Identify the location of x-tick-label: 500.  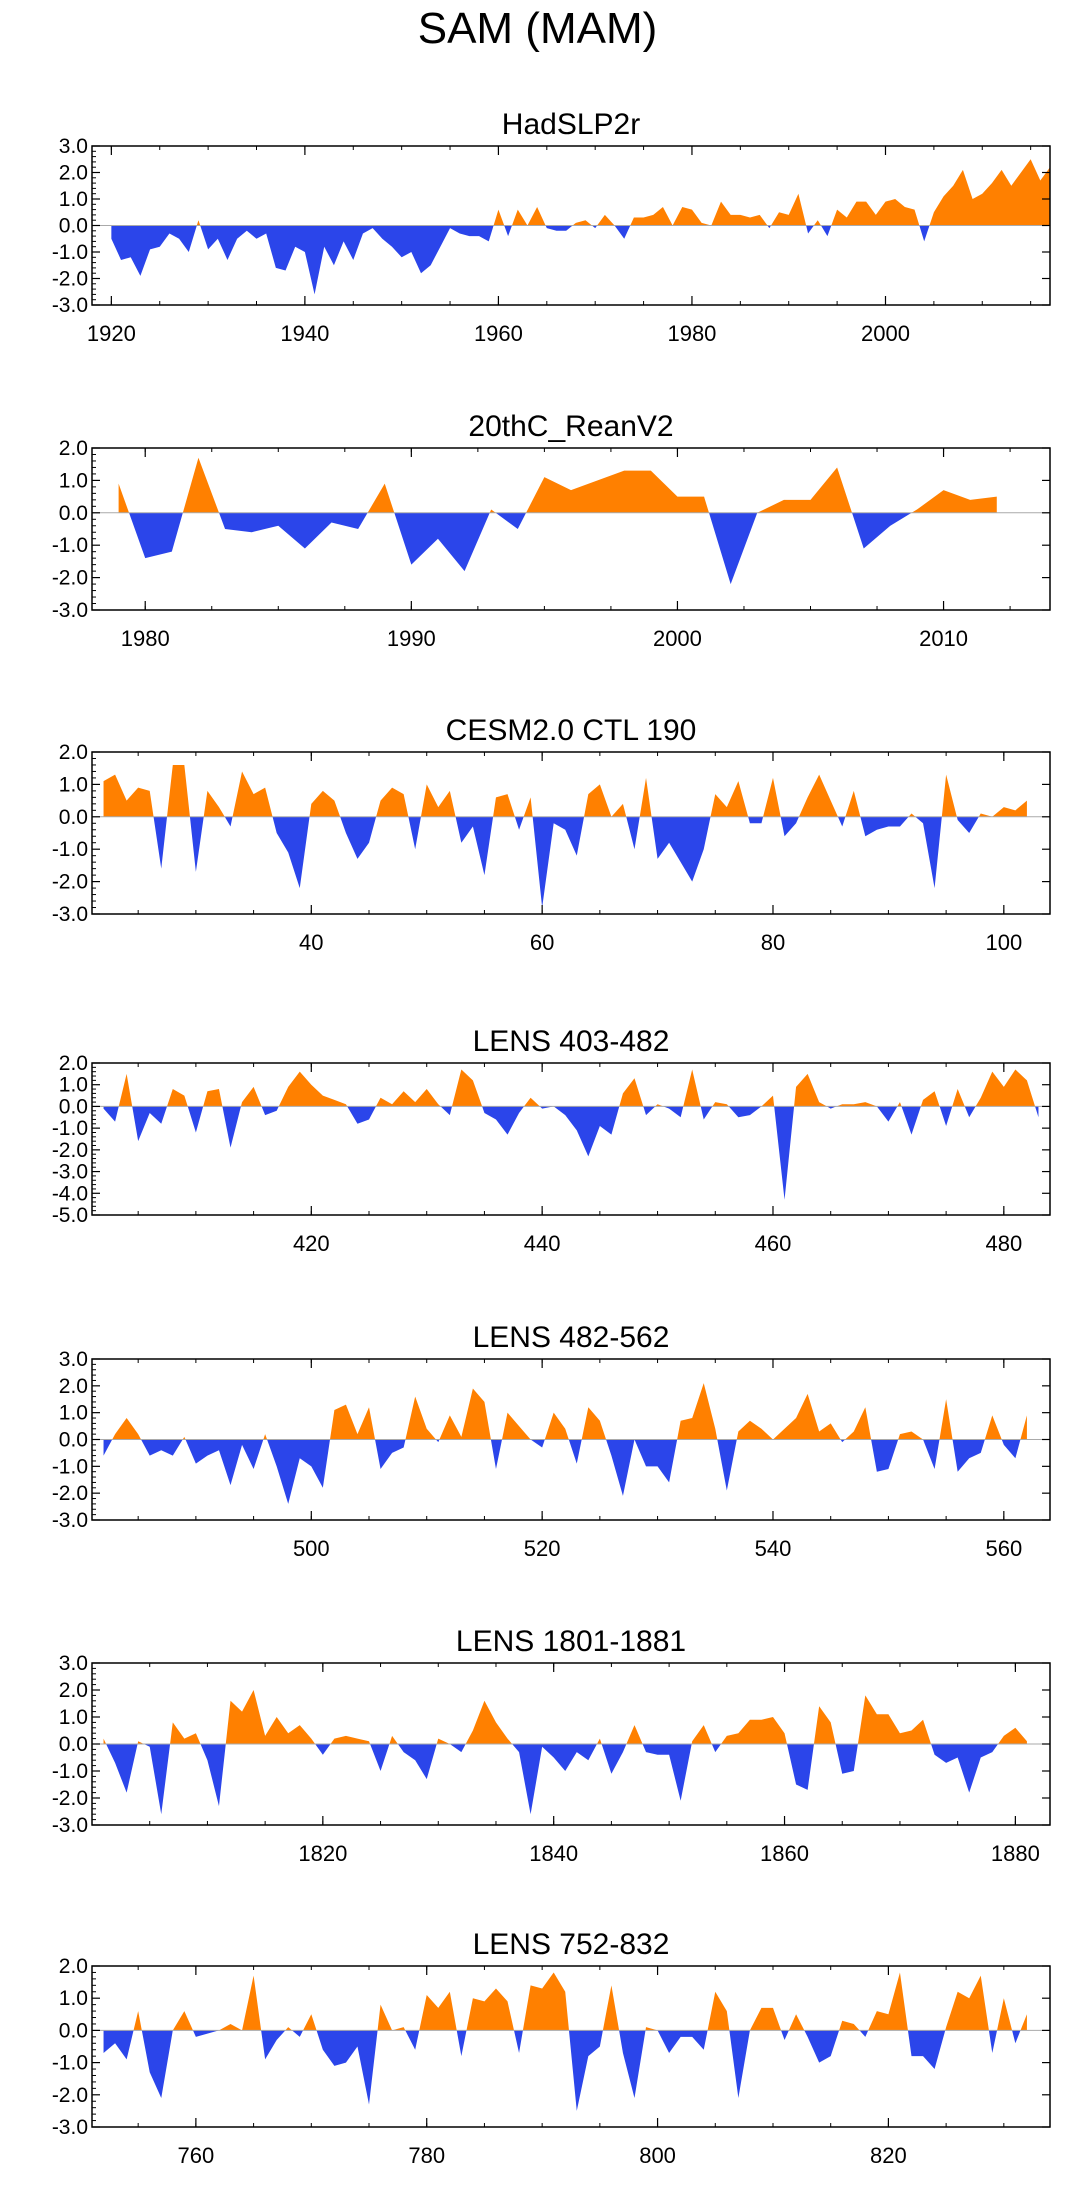
(311, 1548).